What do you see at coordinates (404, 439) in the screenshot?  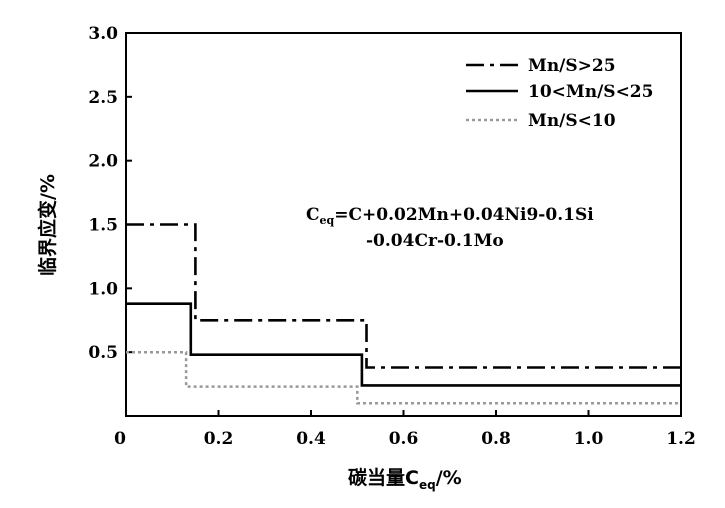 I see `x-tick-label: 0.6` at bounding box center [404, 439].